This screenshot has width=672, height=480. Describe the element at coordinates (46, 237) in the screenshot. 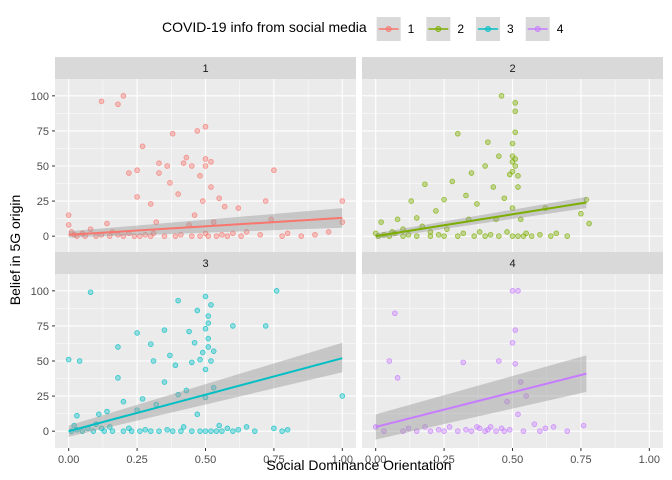

I see `y-tick-label: 0` at that location.